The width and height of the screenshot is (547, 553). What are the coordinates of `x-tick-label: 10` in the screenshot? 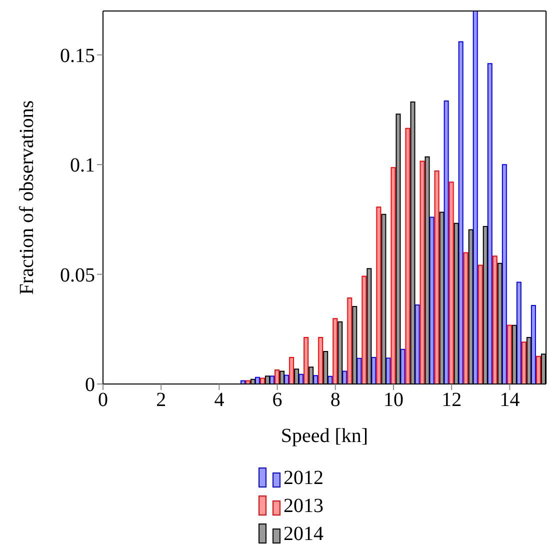 It's located at (393, 400).